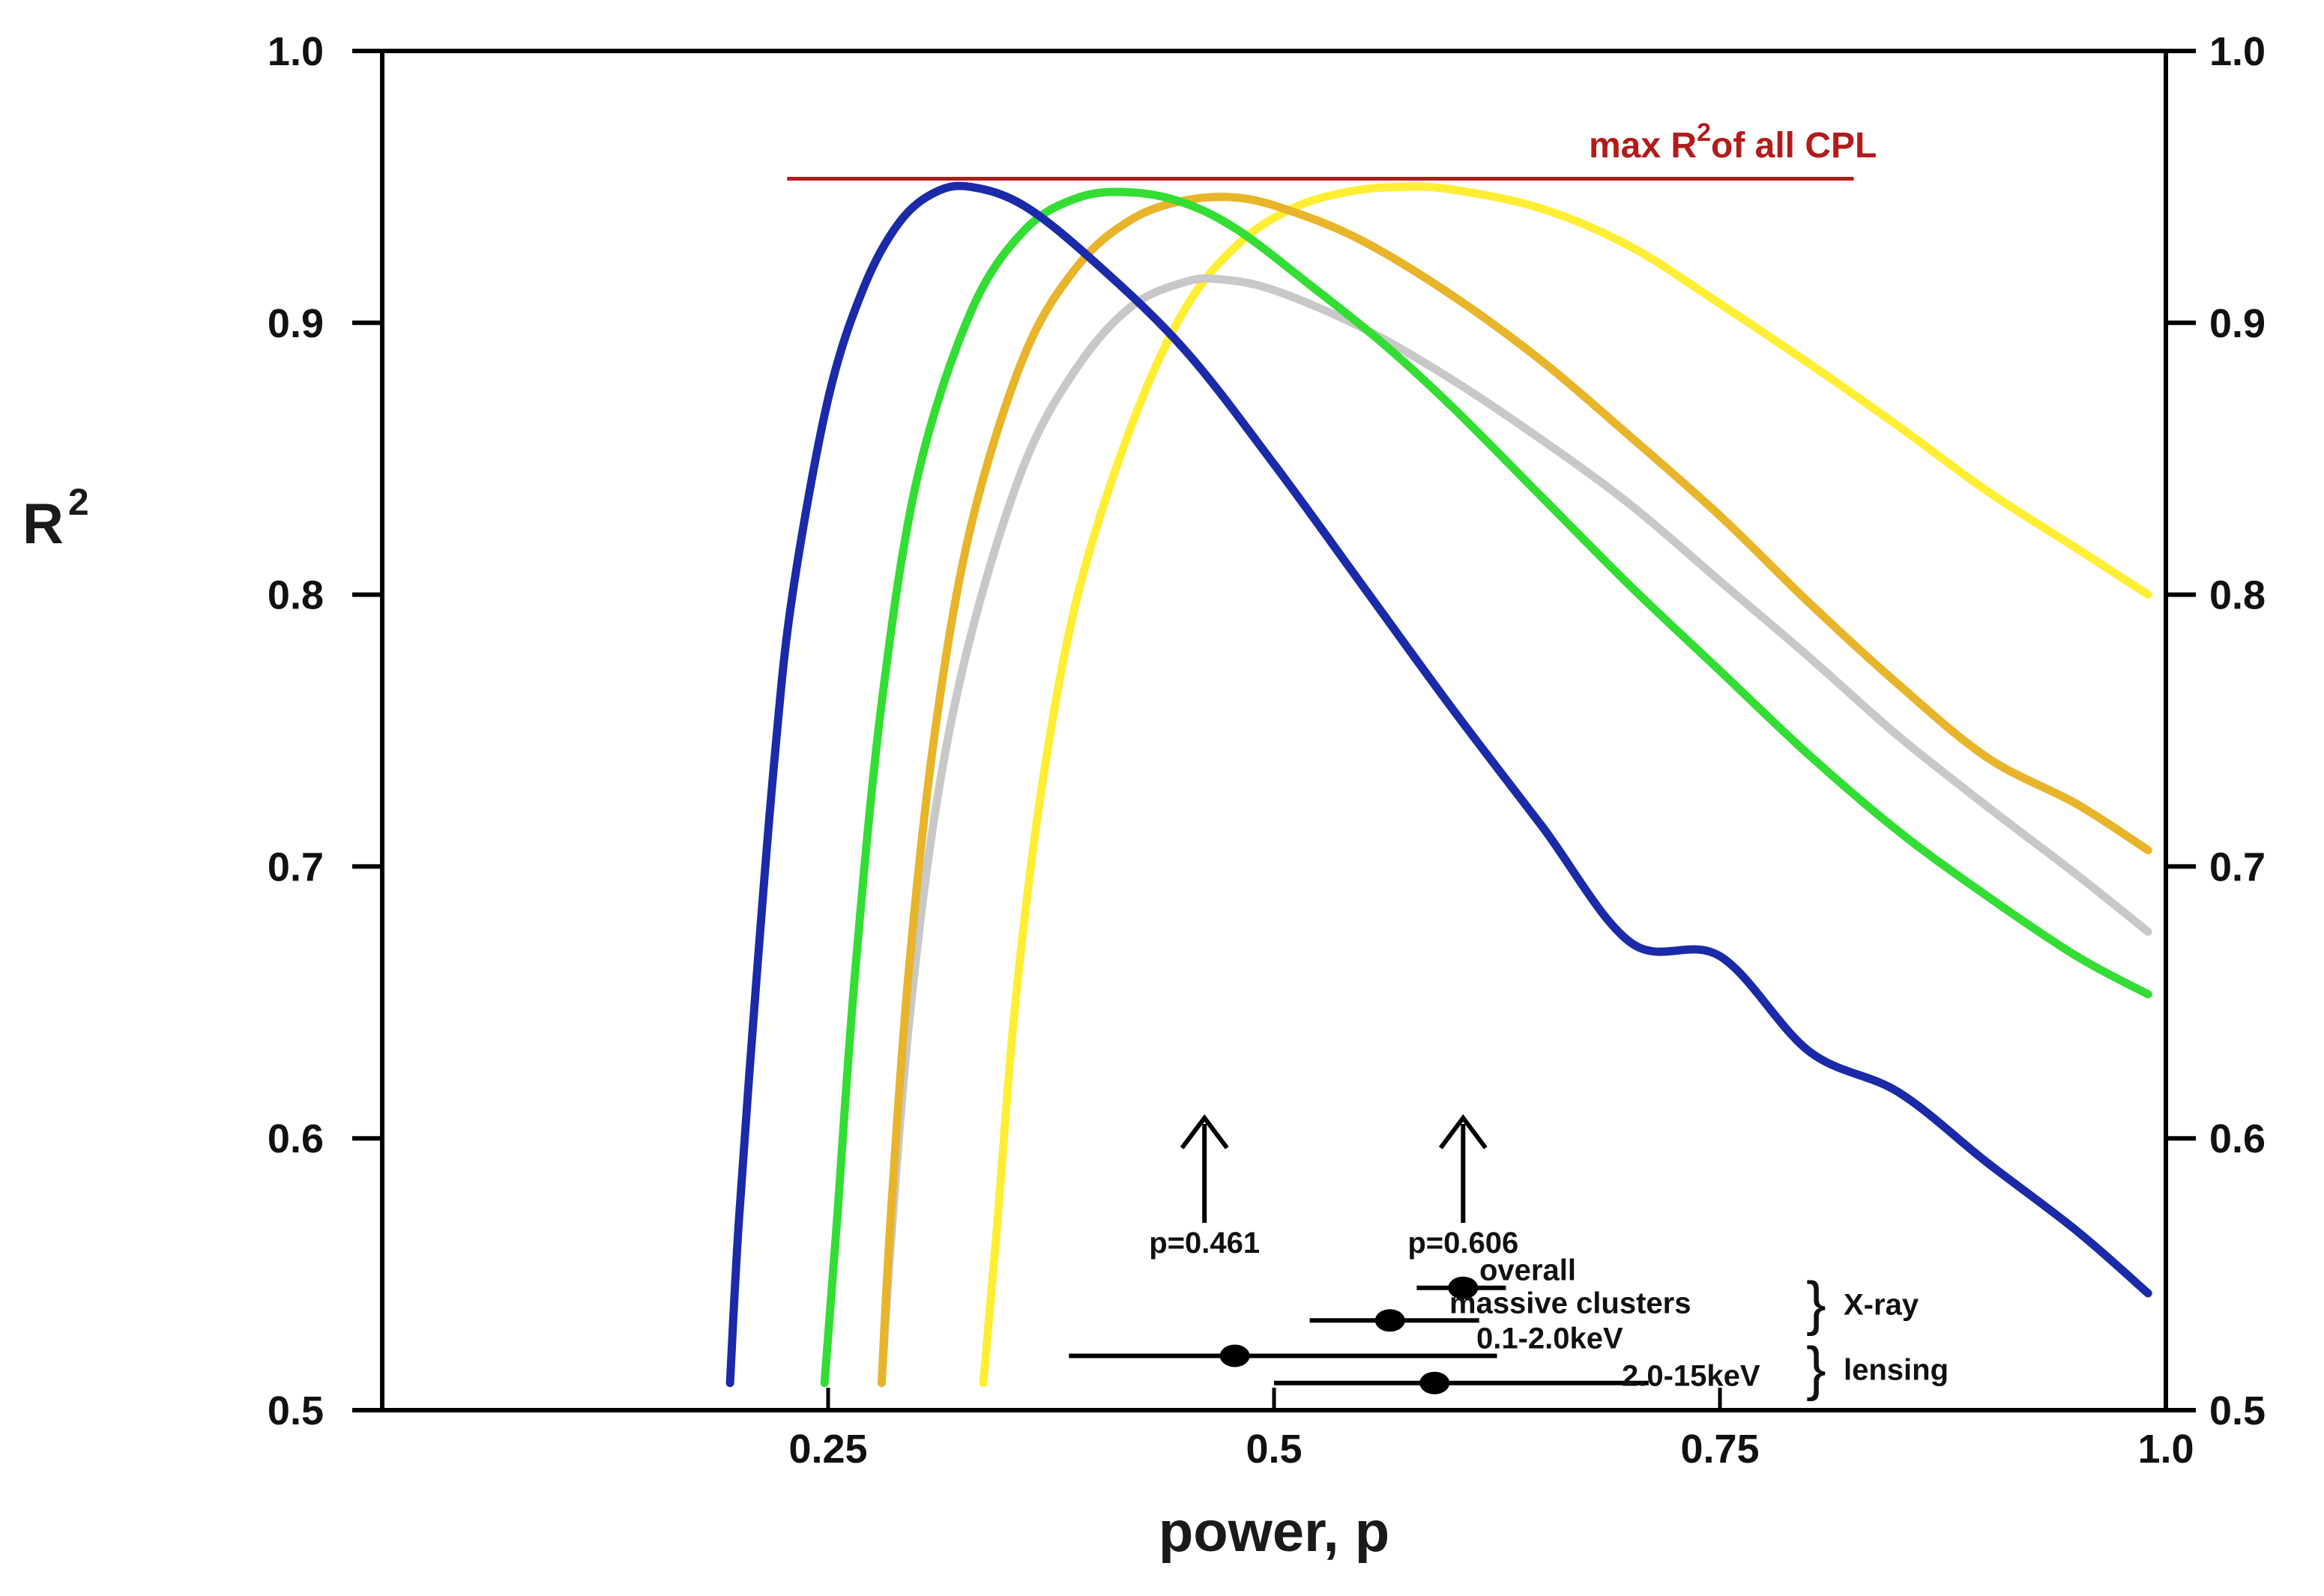 The image size is (2324, 1596). I want to click on x-tick-label: 0.25, so click(827, 1449).